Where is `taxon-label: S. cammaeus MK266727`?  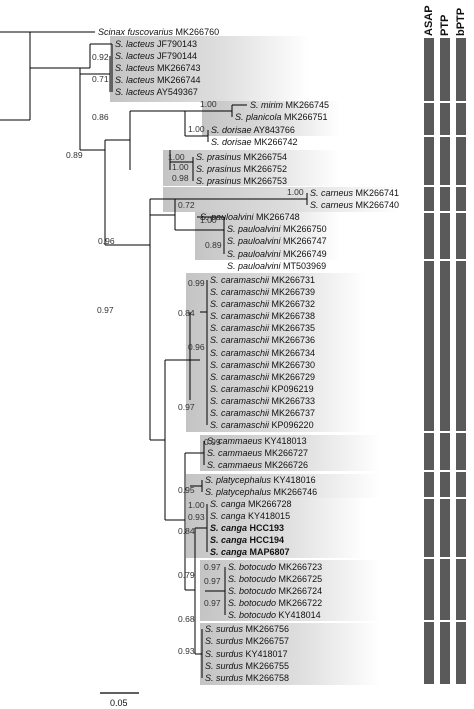
taxon-label: S. cammaeus MK266727 is located at coordinates (257, 453).